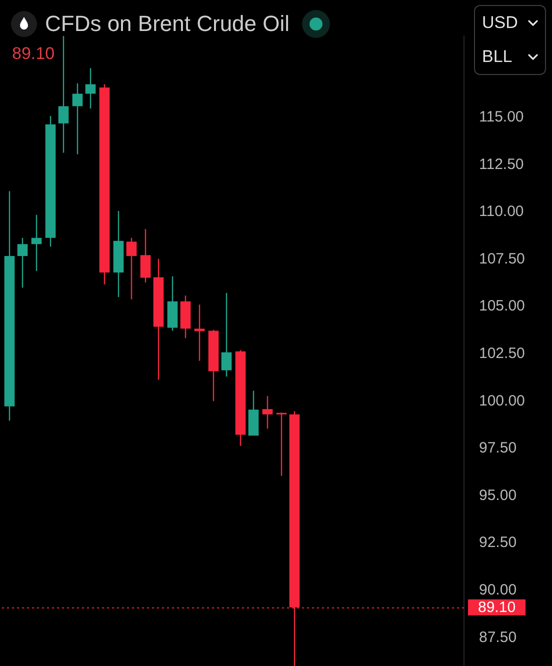 Image resolution: width=552 pixels, height=666 pixels. I want to click on chart-title: CFDs on Brent Crude Oil, so click(167, 24).